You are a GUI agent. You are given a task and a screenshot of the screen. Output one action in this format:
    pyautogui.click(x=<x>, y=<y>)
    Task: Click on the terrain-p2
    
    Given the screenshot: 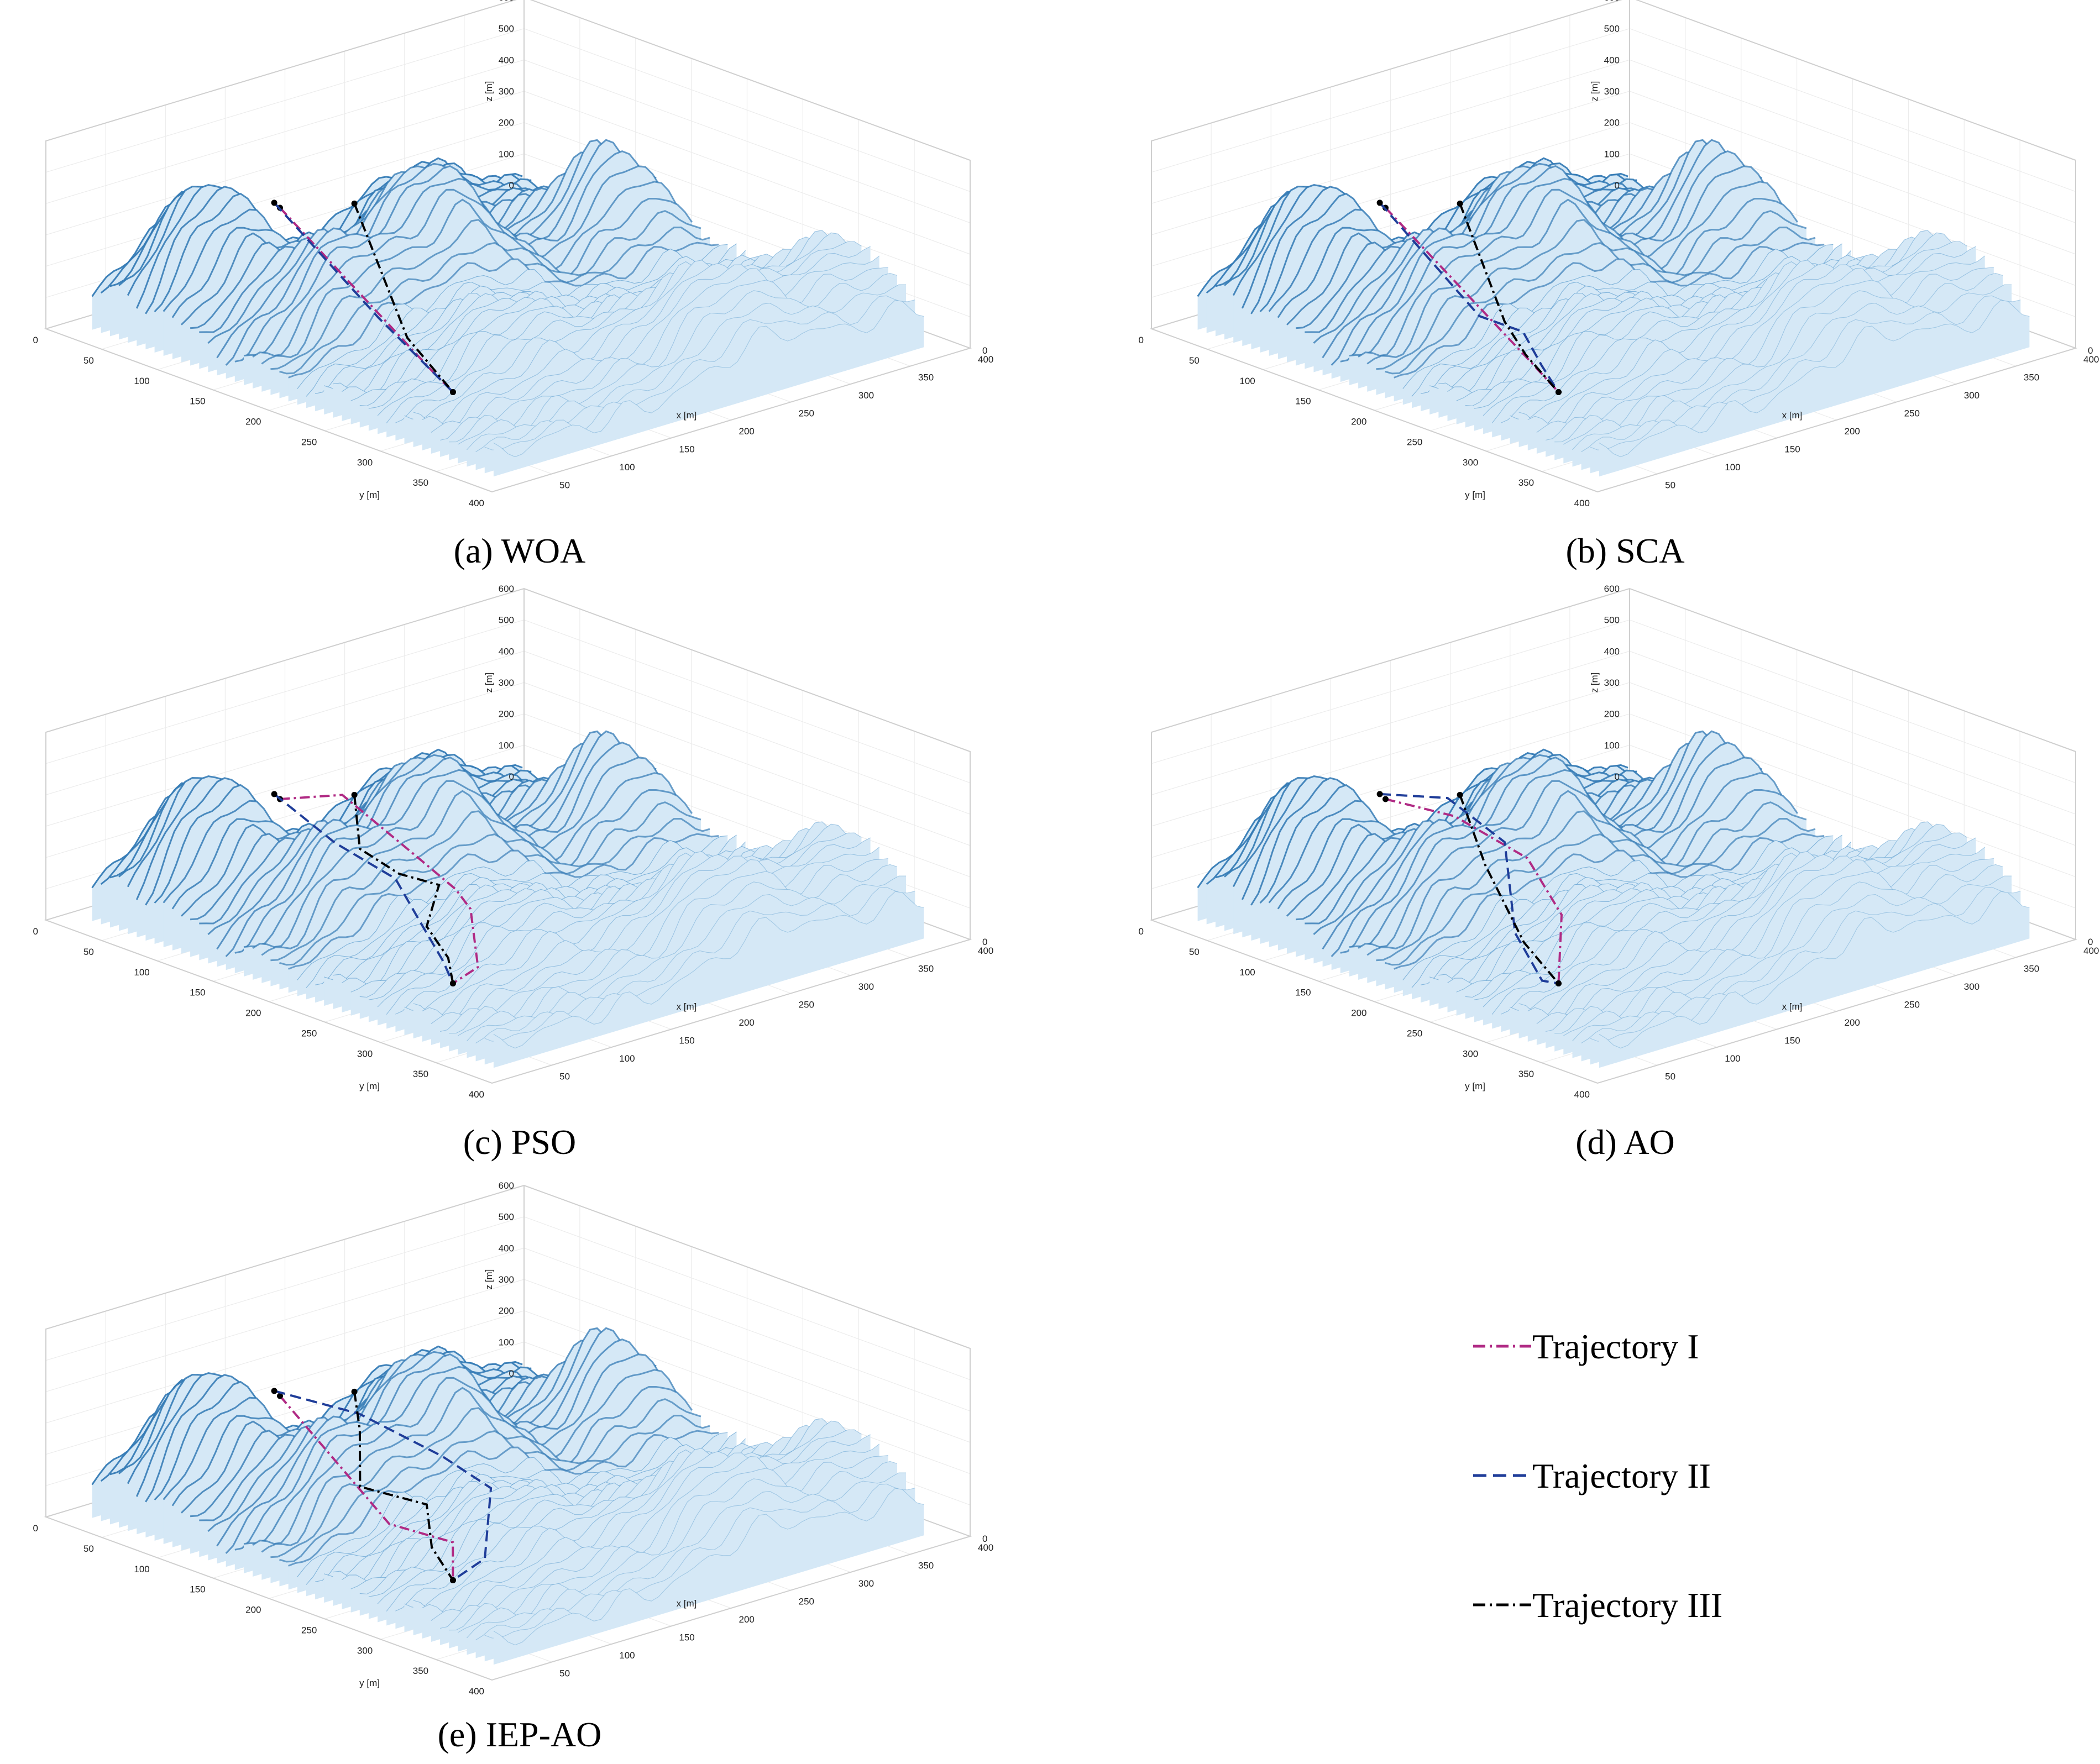 What is the action you would take?
    pyautogui.click(x=507, y=899)
    